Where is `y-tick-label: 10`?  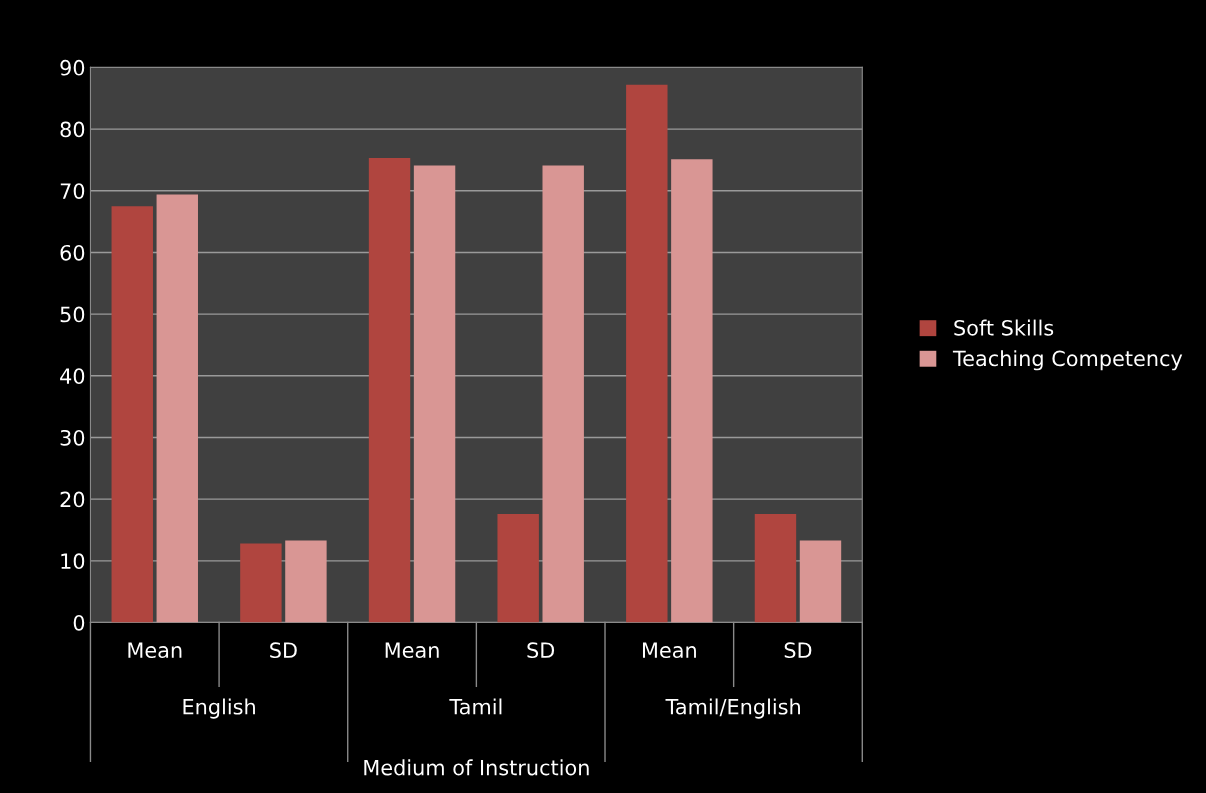 y-tick-label: 10 is located at coordinates (73, 561).